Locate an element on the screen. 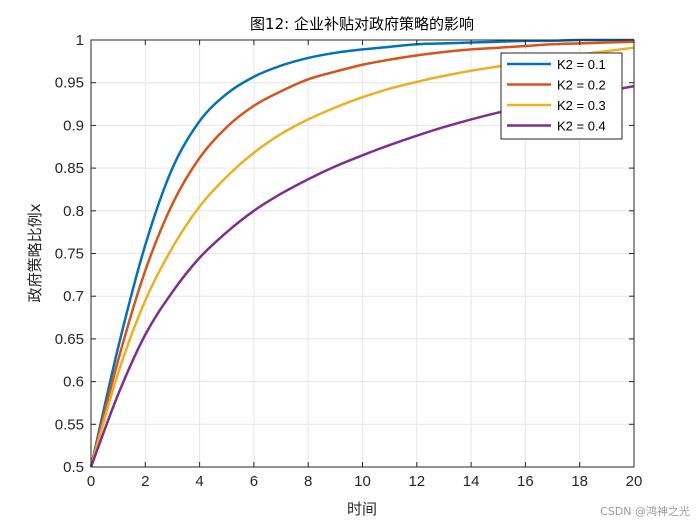 This screenshot has width=700, height=525. y-tick-label: 0.95 is located at coordinates (69, 83).